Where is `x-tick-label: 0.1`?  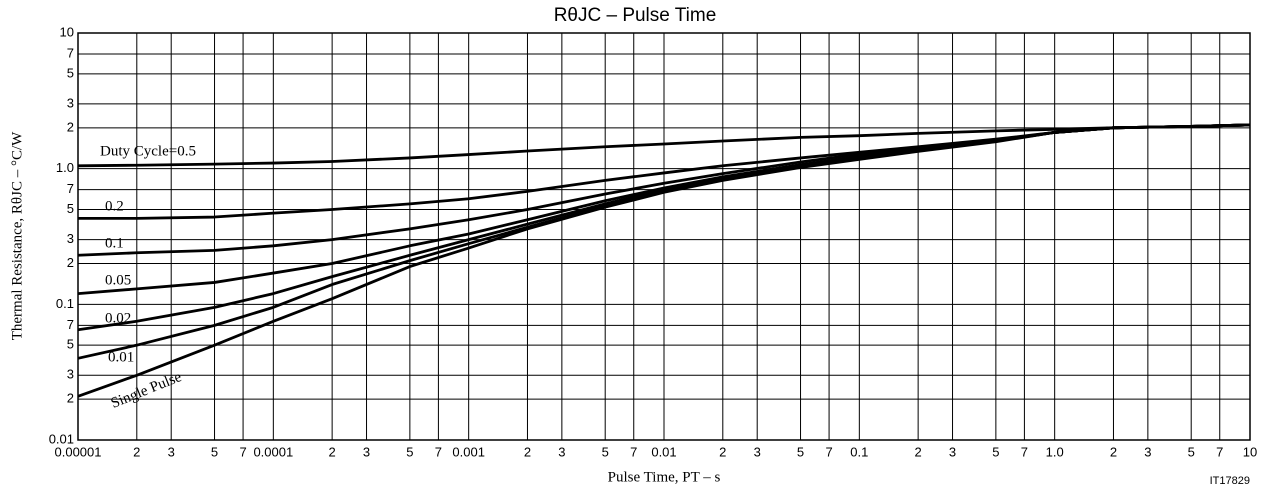
x-tick-label: 0.1 is located at coordinates (859, 451).